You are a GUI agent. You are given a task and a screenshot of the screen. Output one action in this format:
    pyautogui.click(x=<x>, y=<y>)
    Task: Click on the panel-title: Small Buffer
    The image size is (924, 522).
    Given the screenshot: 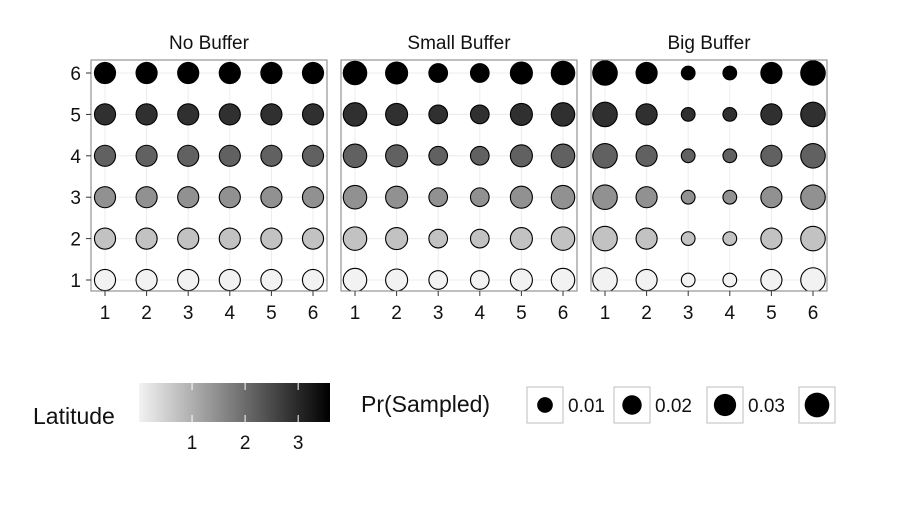 What is the action you would take?
    pyautogui.click(x=459, y=43)
    